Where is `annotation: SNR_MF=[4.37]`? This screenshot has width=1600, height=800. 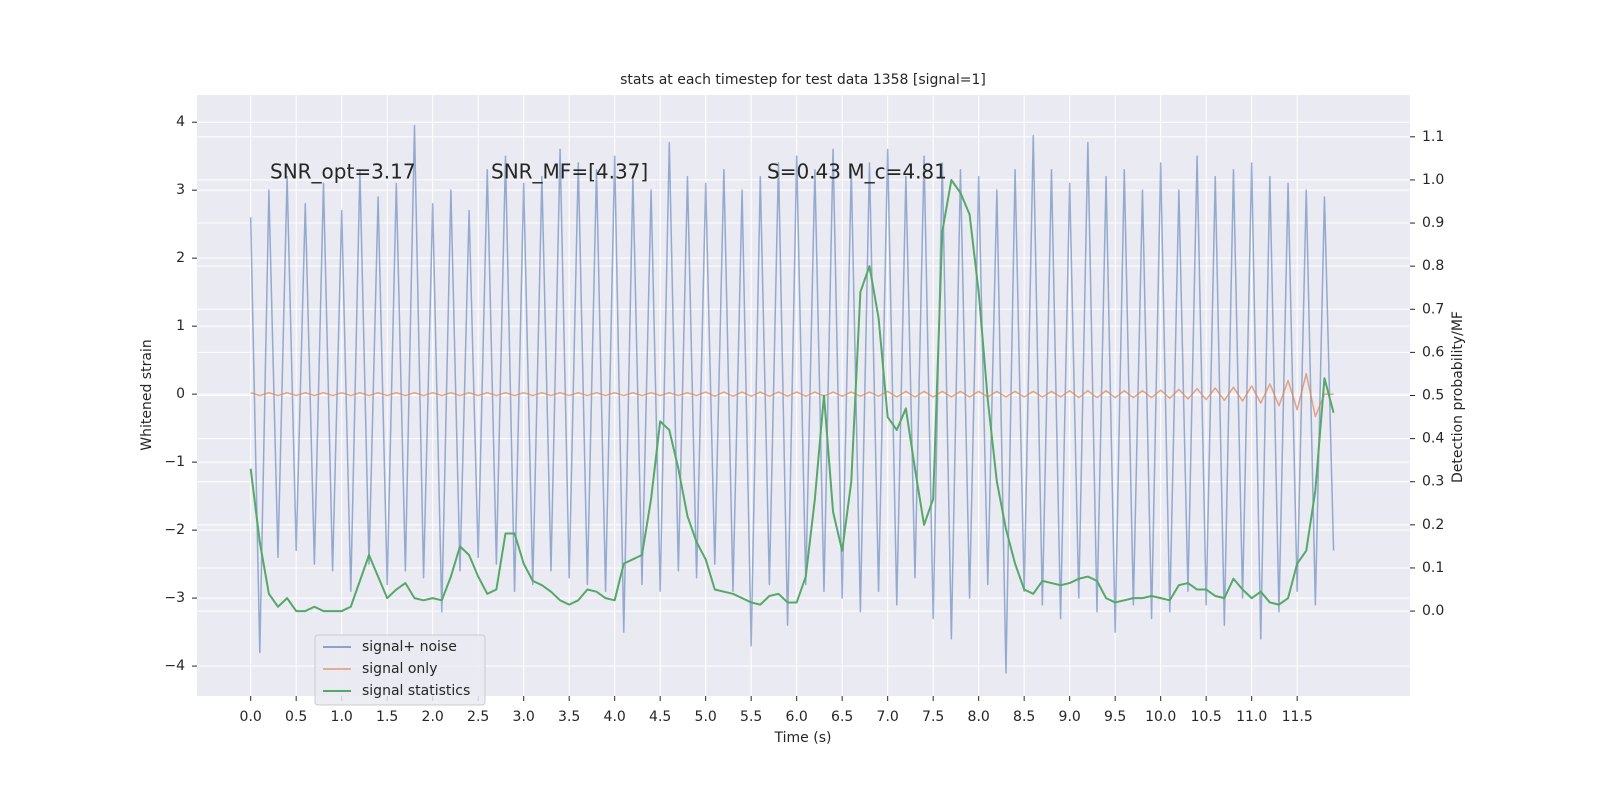 annotation: SNR_MF=[4.37] is located at coordinates (569, 172).